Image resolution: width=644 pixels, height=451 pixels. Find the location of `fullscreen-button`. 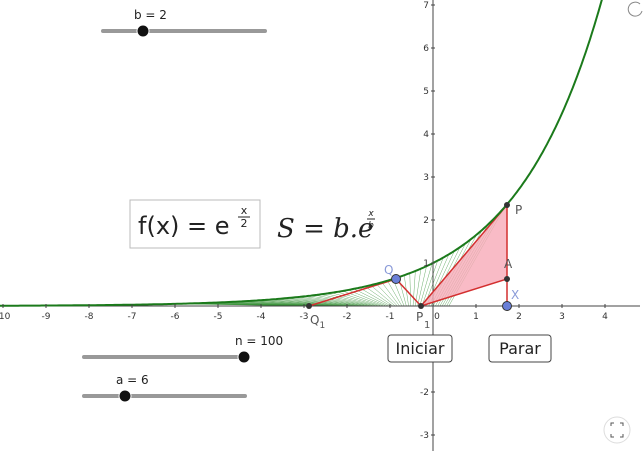

fullscreen-button is located at coordinates (617, 430).